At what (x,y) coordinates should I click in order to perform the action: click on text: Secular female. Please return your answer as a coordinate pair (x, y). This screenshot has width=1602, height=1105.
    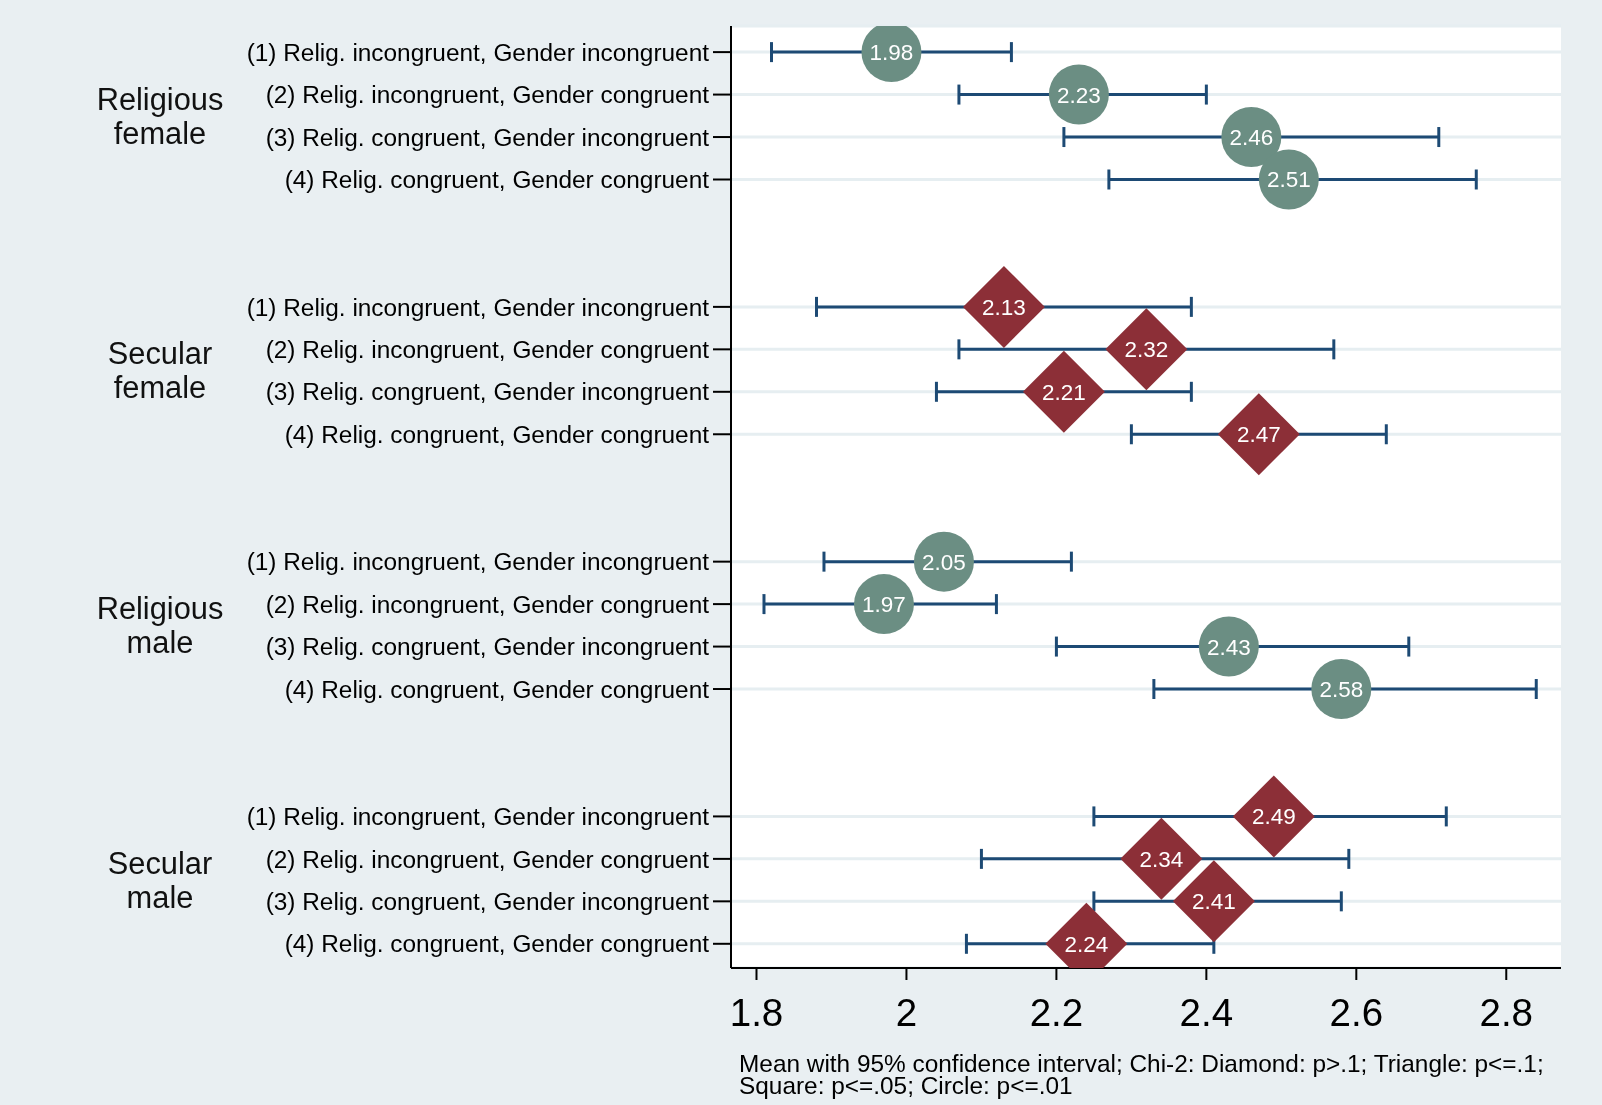
    Looking at the image, I should click on (160, 371).